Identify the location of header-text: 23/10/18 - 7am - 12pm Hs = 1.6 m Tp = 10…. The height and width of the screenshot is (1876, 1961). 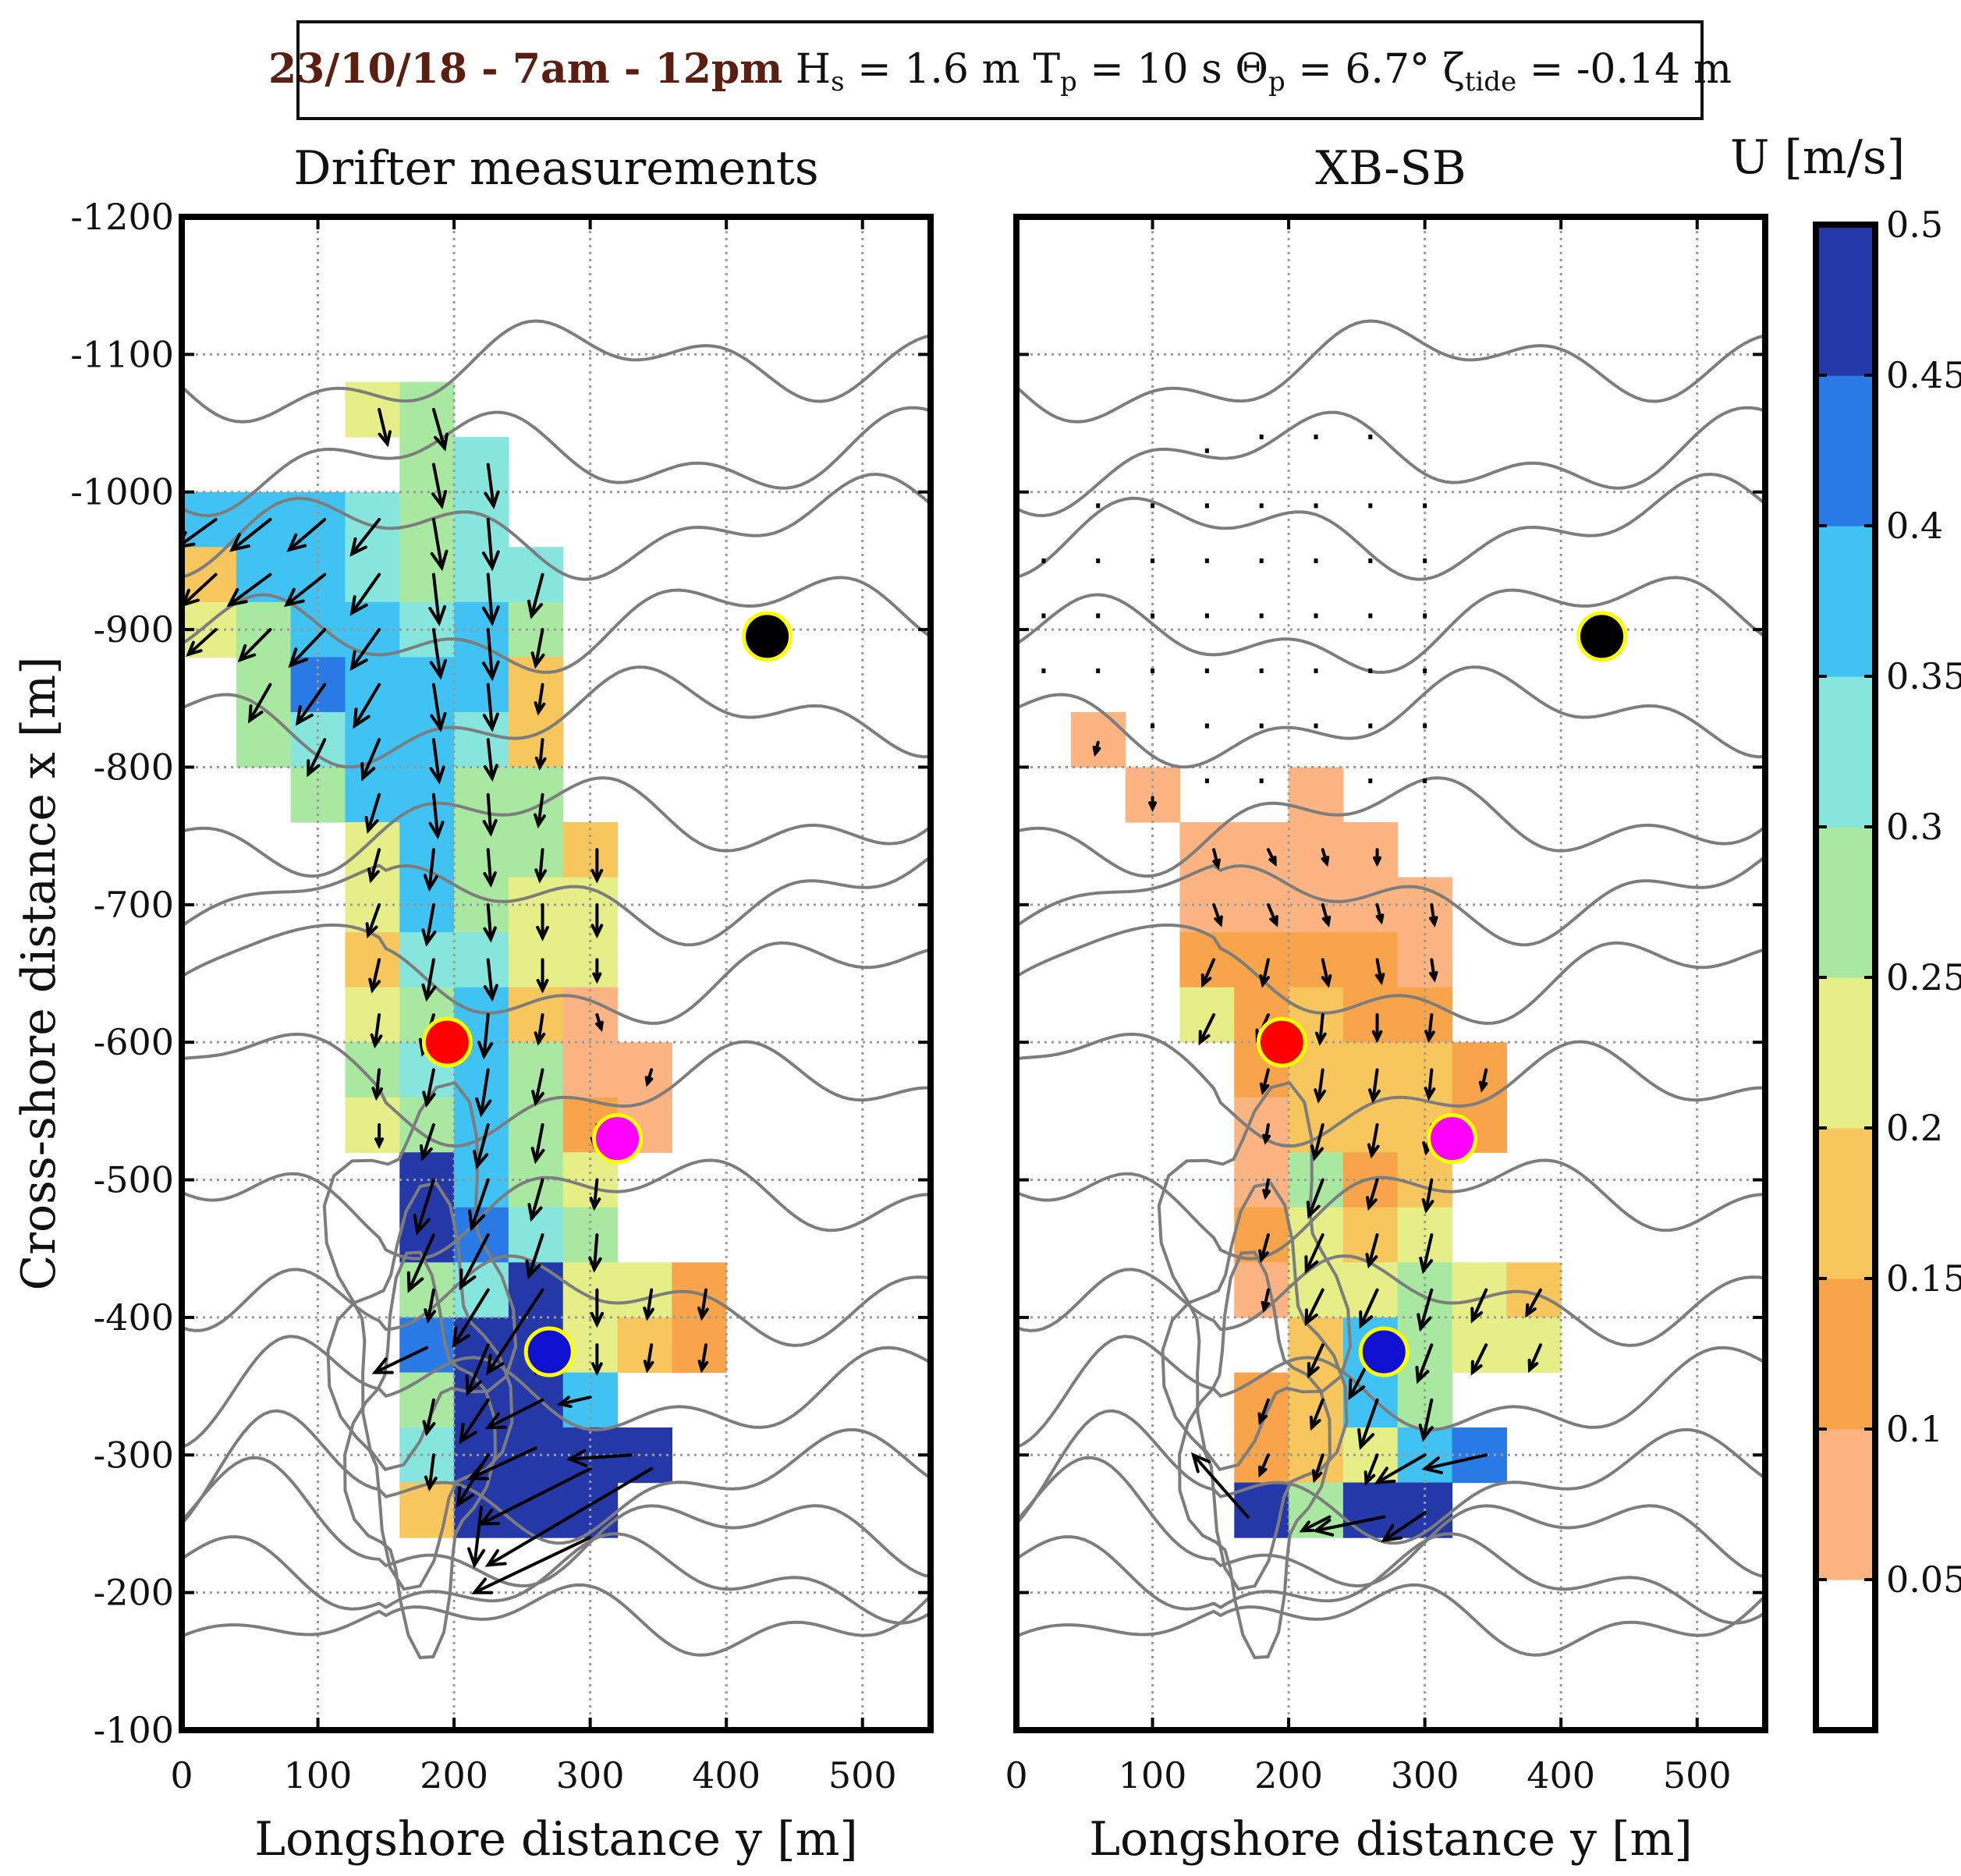
(1000, 72).